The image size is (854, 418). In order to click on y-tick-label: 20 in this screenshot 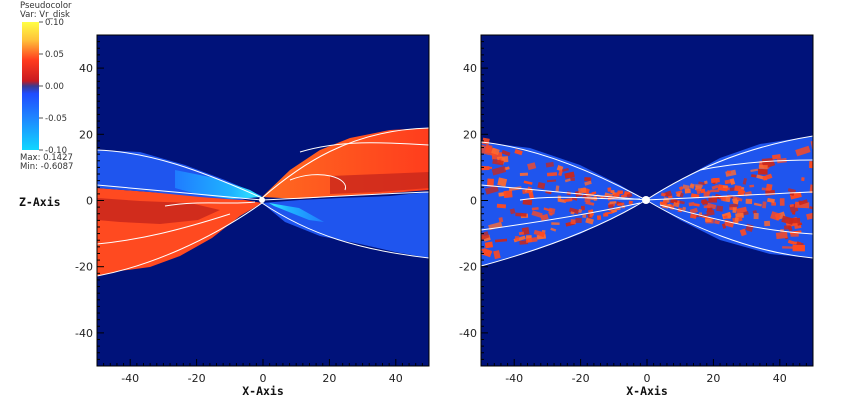, I will do `click(86, 134)`.